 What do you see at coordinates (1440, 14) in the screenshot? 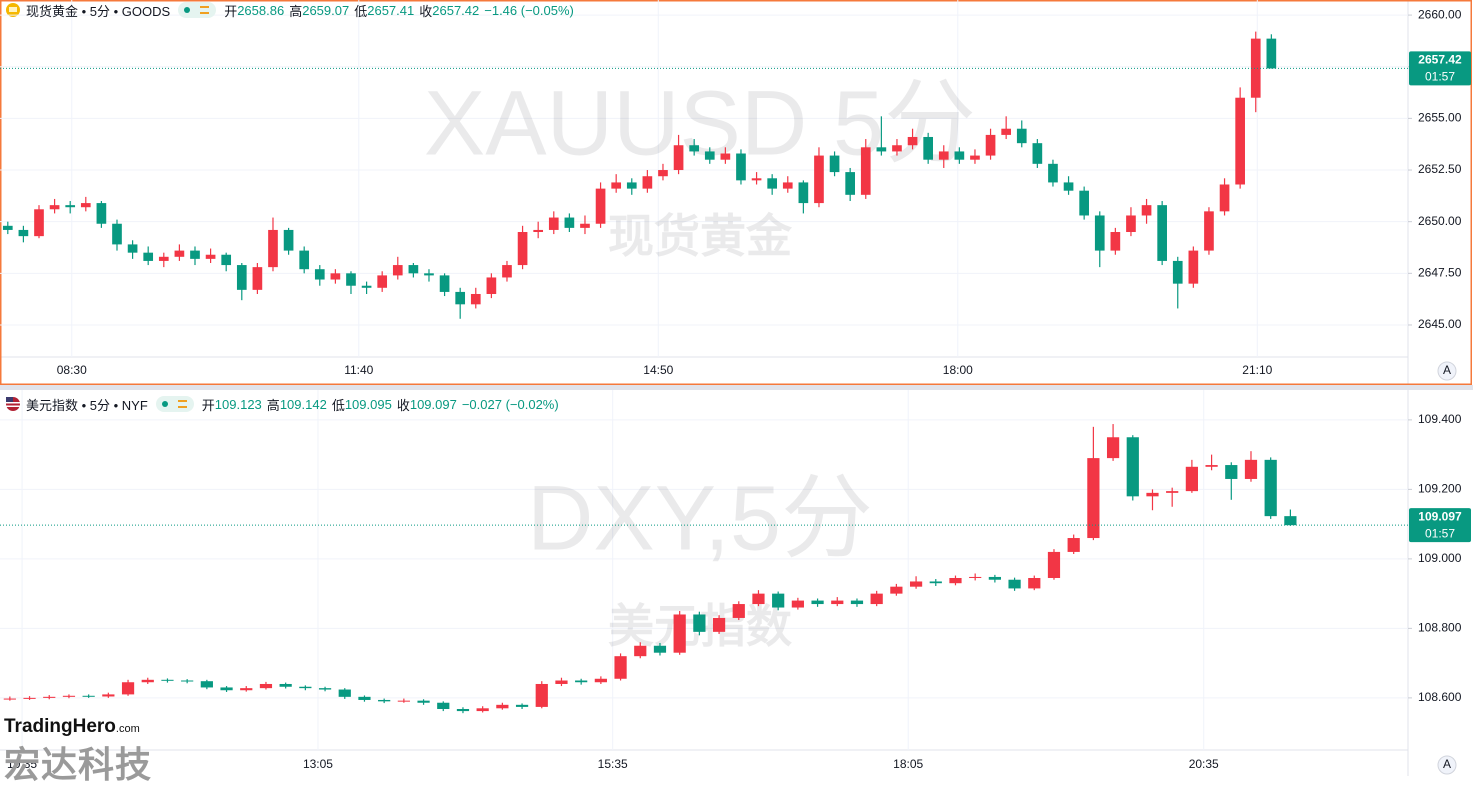
I see `y-tick-label: 2660.00` at bounding box center [1440, 14].